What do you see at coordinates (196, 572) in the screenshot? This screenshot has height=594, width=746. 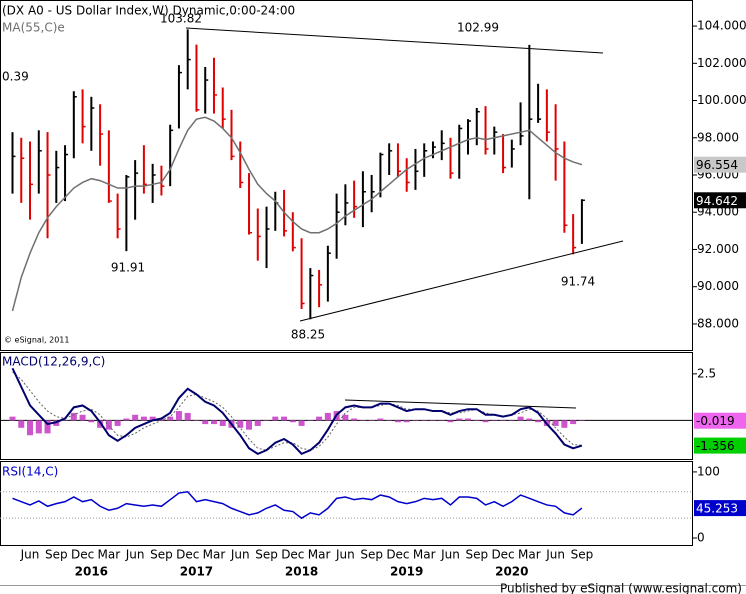 I see `year-label: 2017` at bounding box center [196, 572].